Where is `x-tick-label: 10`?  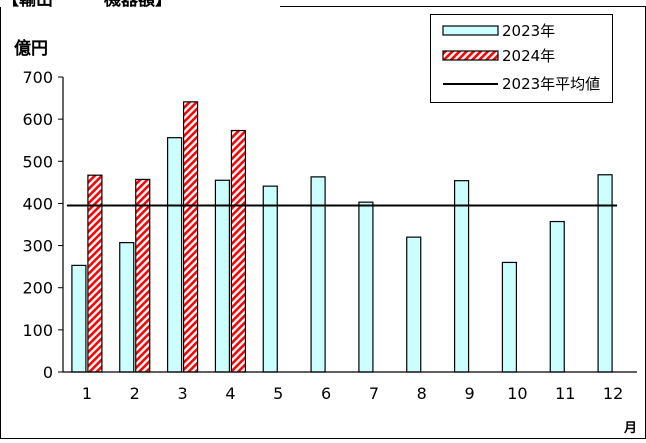 x-tick-label: 10 is located at coordinates (517, 393).